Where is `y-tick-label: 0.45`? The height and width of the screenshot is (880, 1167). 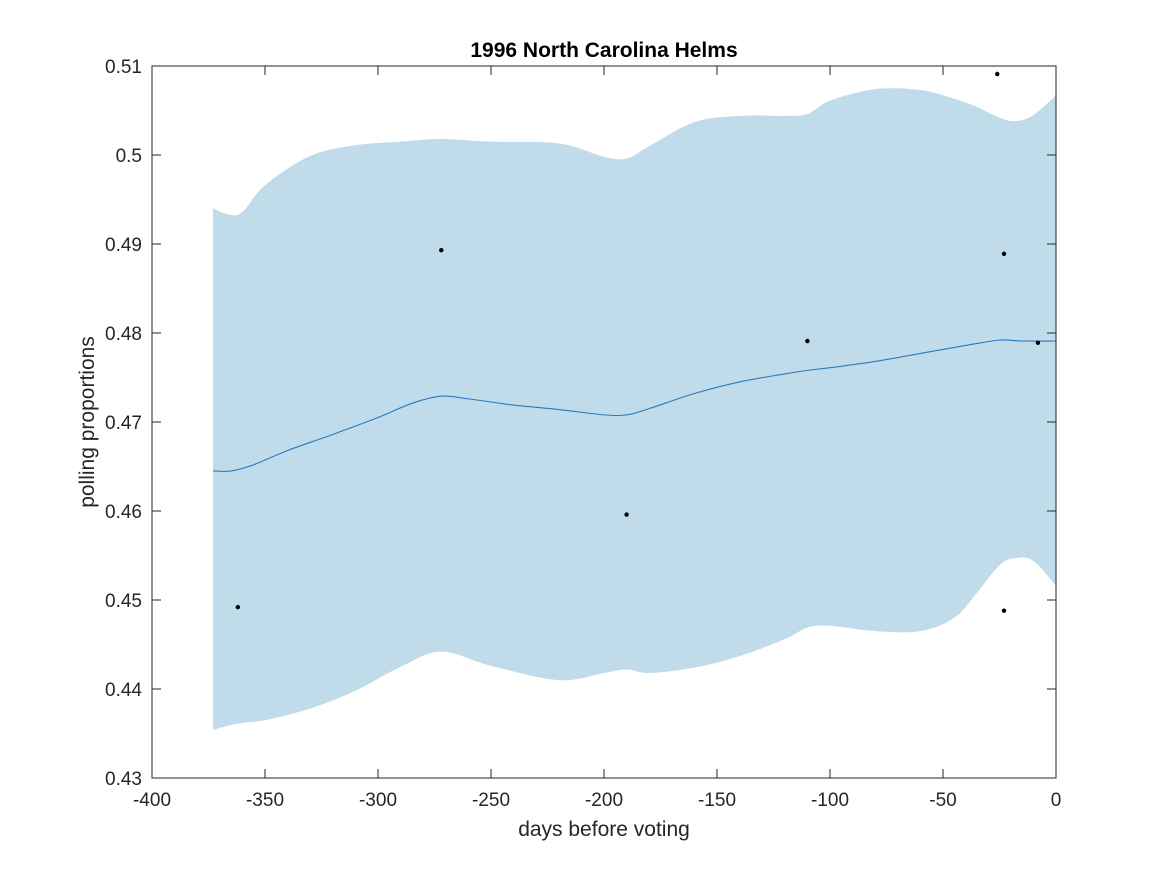 y-tick-label: 0.45 is located at coordinates (123, 601).